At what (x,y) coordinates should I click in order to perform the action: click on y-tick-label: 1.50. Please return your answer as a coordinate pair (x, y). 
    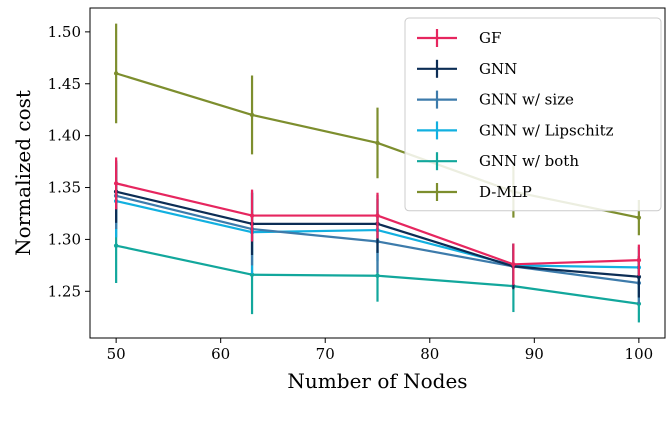
    Looking at the image, I should click on (64, 32).